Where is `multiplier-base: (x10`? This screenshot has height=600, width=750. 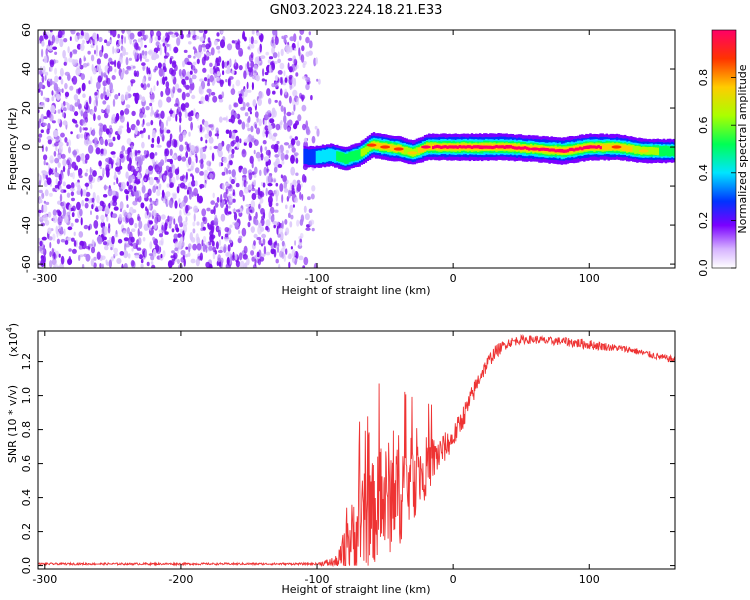 multiplier-base: (x10 is located at coordinates (13, 344).